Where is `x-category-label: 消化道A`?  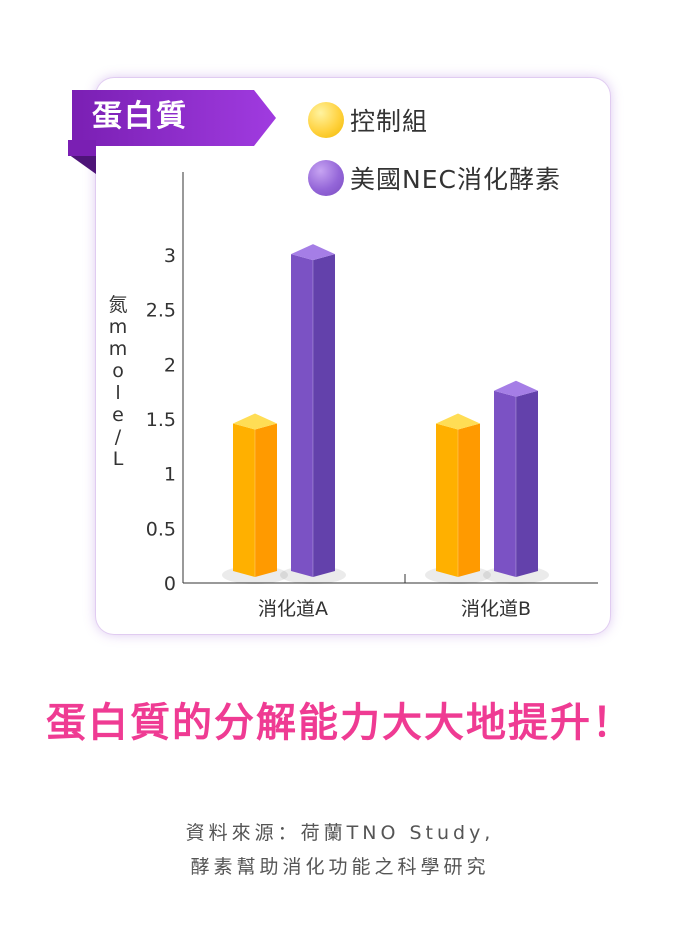 x-category-label: 消化道A is located at coordinates (293, 609).